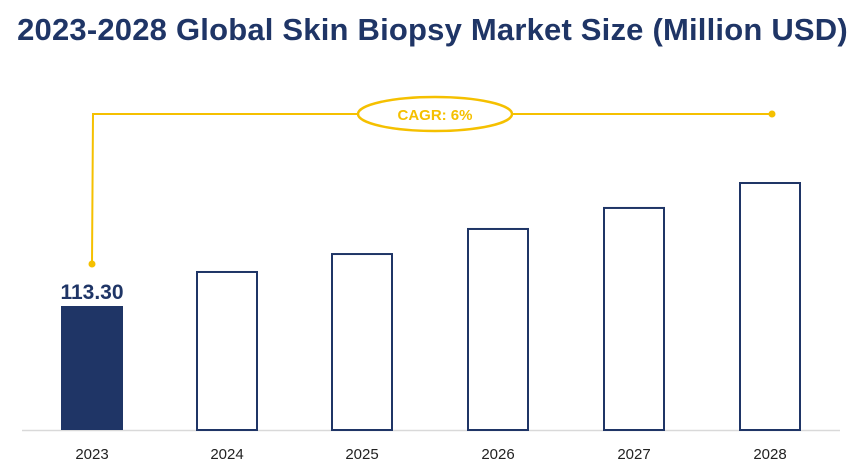 Image resolution: width=865 pixels, height=465 pixels. What do you see at coordinates (633, 454) in the screenshot?
I see `x-tick-label: 2027` at bounding box center [633, 454].